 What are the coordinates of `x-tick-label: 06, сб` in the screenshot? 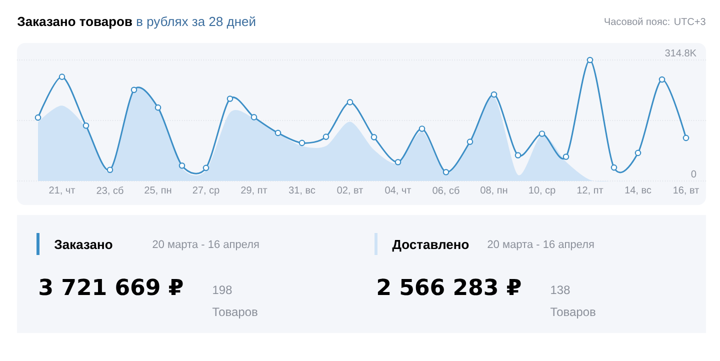 It's located at (446, 191).